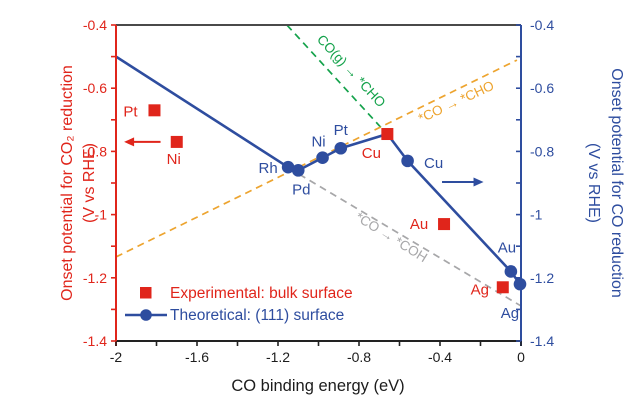 The height and width of the screenshot is (407, 640). What do you see at coordinates (322, 158) in the screenshot?
I see `theoretical-point-ni` at bounding box center [322, 158].